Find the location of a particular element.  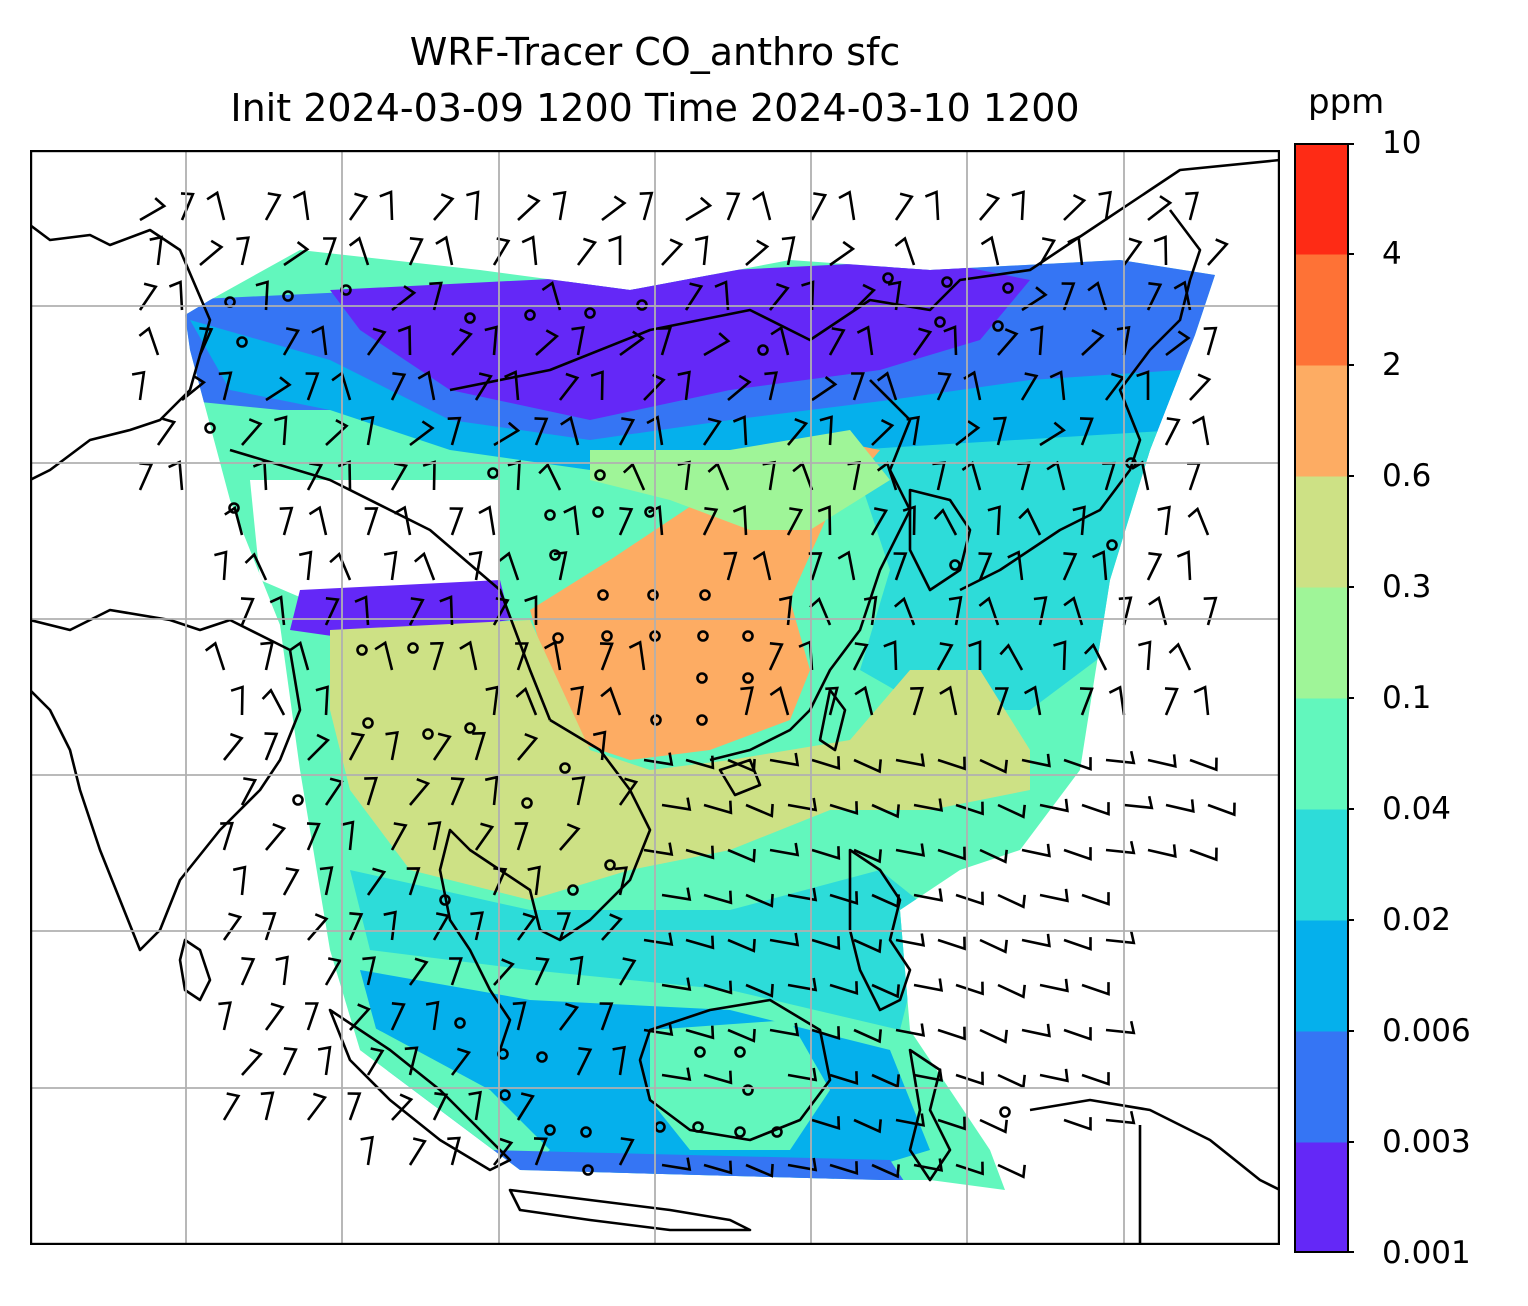

band-indochina is located at coordinates (680, 760).